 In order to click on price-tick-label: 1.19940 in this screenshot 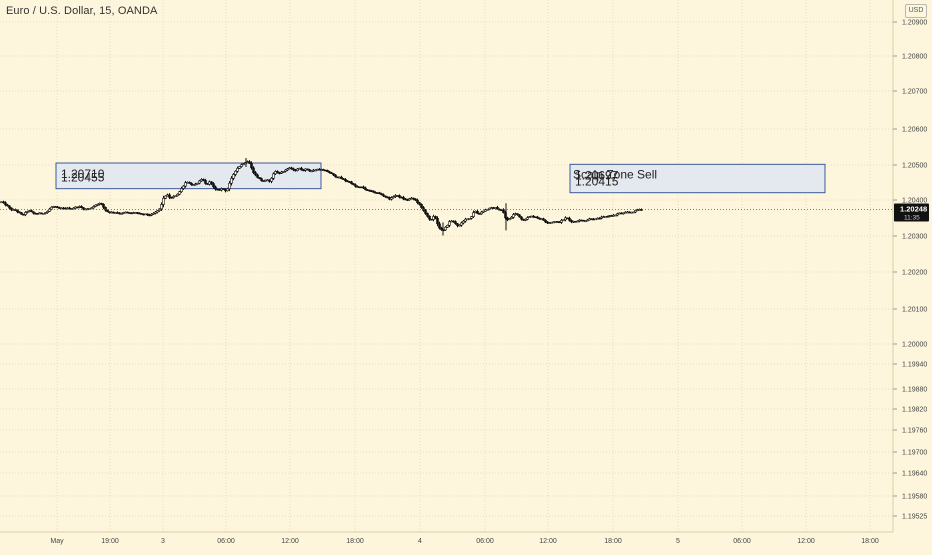, I will do `click(914, 365)`.